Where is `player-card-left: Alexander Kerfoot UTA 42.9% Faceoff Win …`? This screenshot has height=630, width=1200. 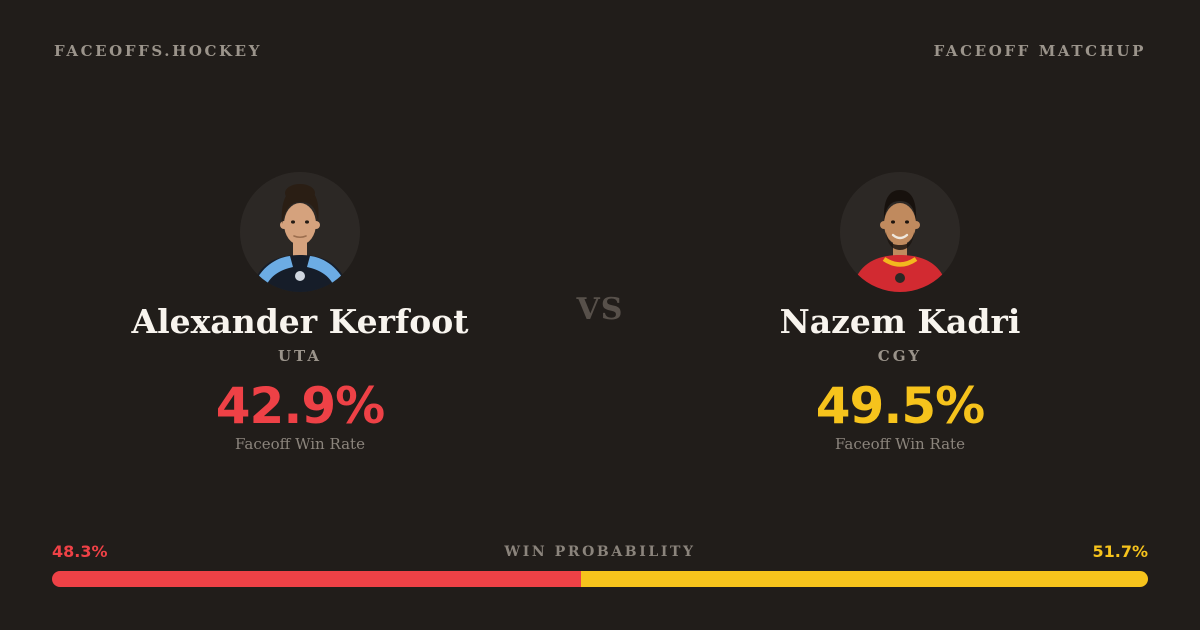 player-card-left: Alexander Kerfoot UTA 42.9% Faceoff Win … is located at coordinates (300, 313).